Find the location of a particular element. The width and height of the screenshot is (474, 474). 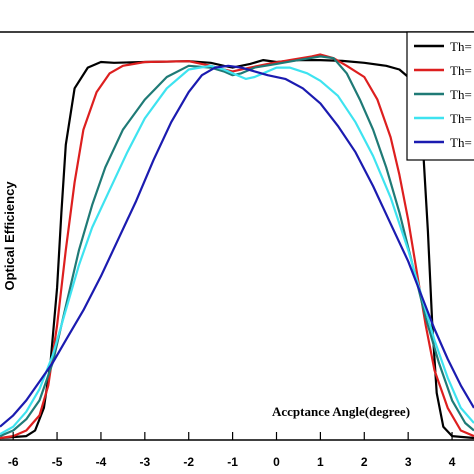

x-tick-label: -5 is located at coordinates (57, 462).